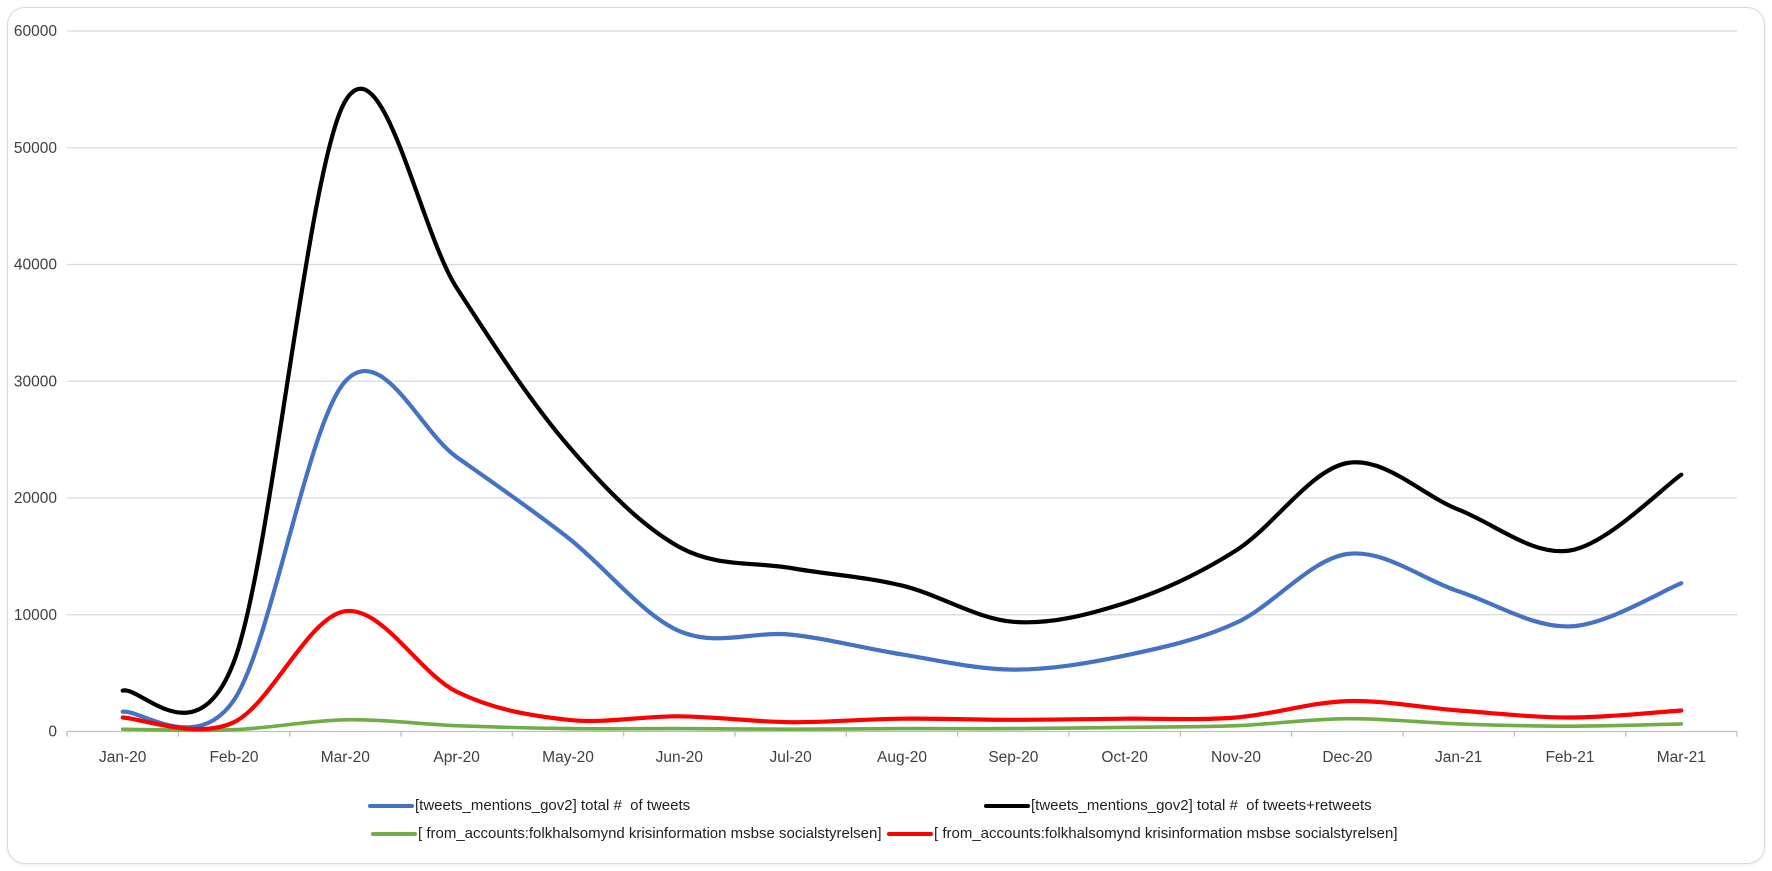 The image size is (1772, 871). What do you see at coordinates (35, 615) in the screenshot?
I see `y-axis-tick-label: 10000` at bounding box center [35, 615].